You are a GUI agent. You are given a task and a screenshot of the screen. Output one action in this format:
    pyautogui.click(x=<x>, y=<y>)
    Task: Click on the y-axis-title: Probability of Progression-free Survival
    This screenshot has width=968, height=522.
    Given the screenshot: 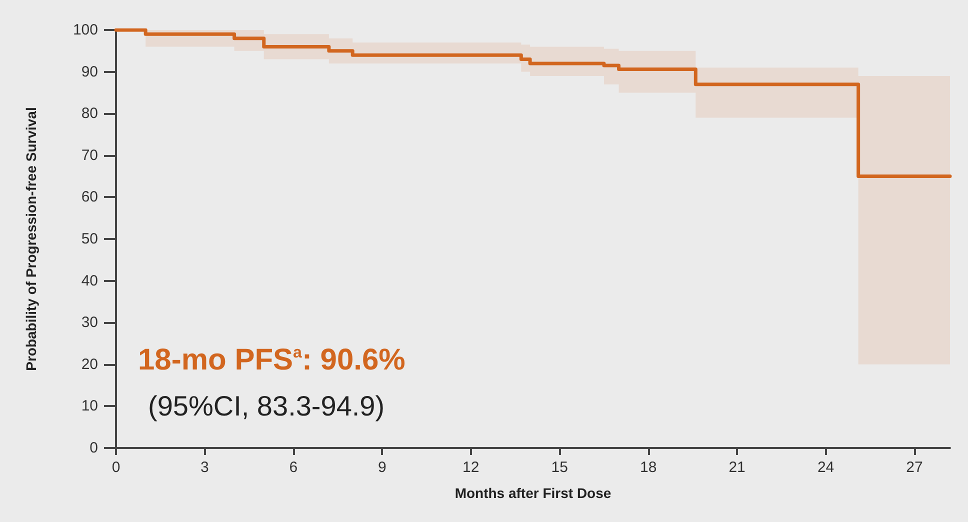 What is the action you would take?
    pyautogui.click(x=31, y=239)
    